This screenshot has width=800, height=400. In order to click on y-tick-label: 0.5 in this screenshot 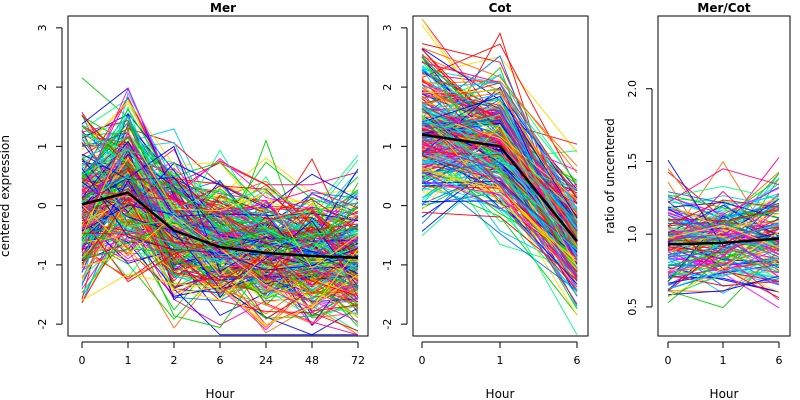, I will do `click(632, 307)`.